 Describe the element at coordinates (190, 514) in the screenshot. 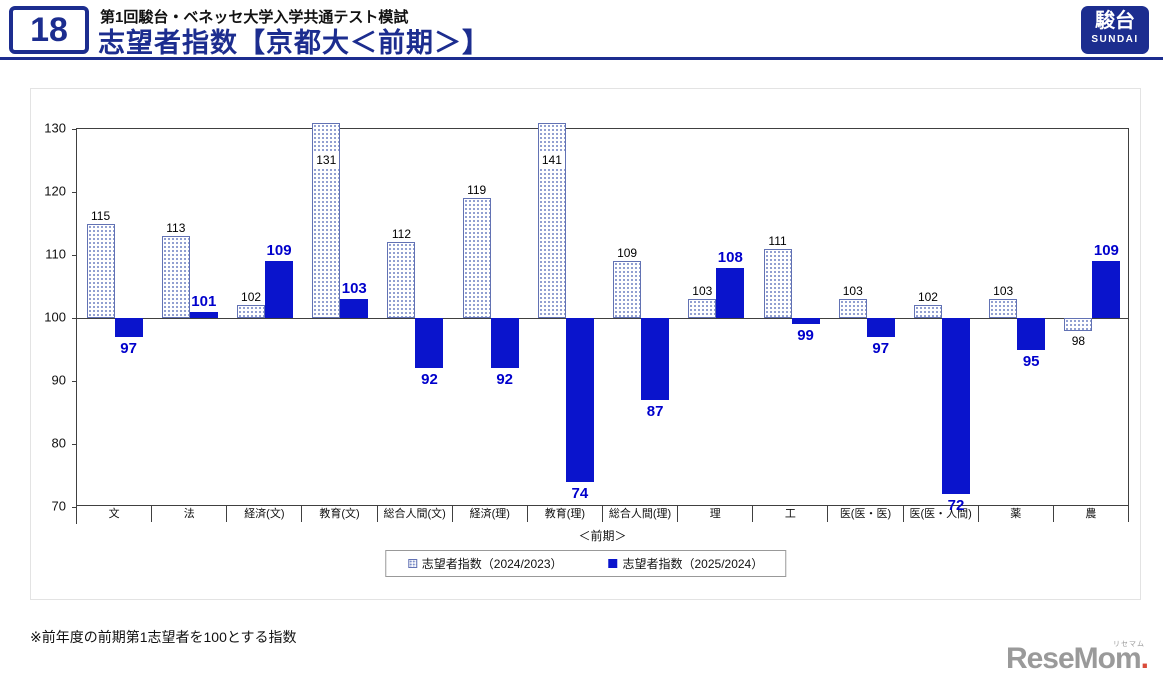

I see `category-label: 法` at that location.